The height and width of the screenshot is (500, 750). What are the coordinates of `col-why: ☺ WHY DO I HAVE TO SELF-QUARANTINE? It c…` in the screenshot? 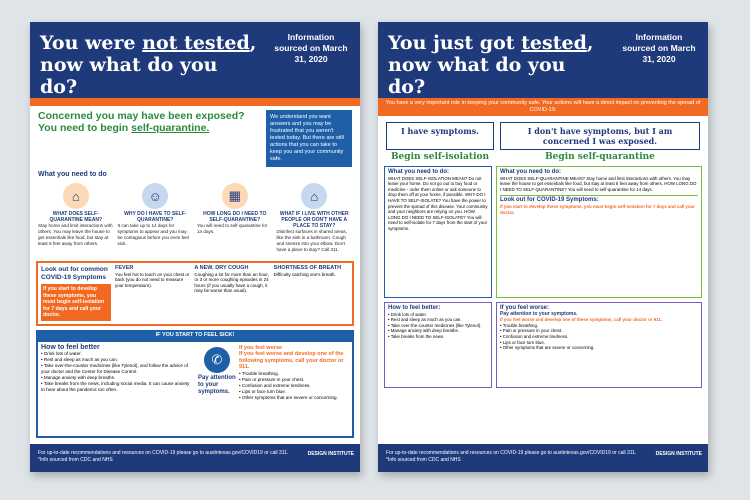 It's located at (156, 217).